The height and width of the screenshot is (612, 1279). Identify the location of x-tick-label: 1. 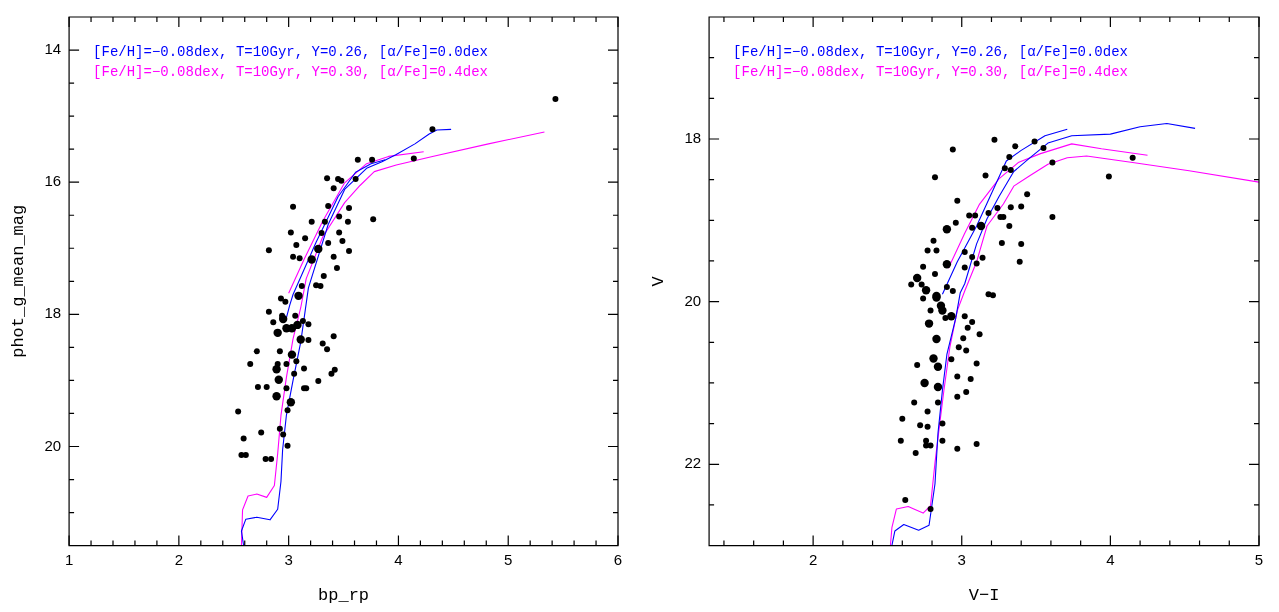
(69, 559).